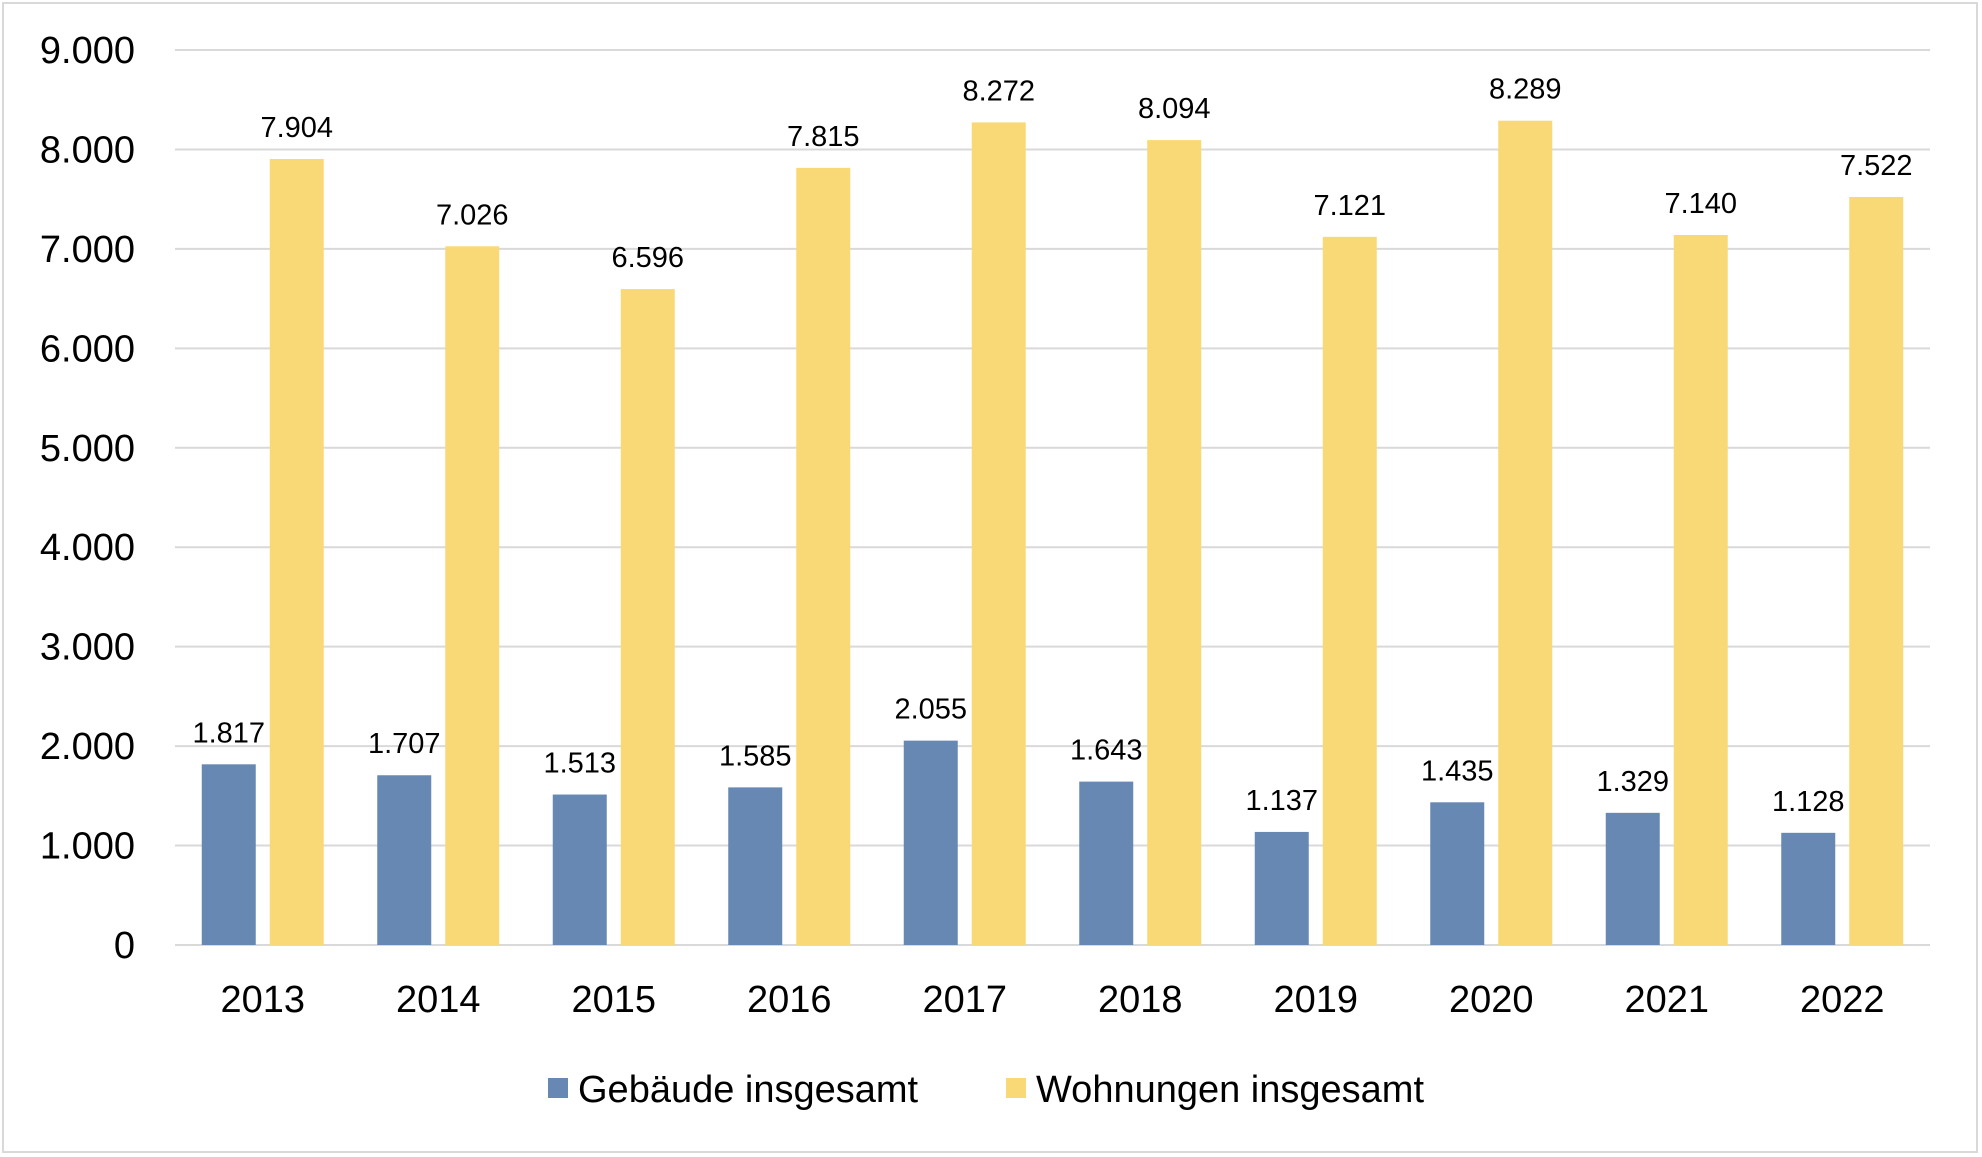 Image resolution: width=1982 pixels, height=1157 pixels. I want to click on legend-label-wohnungen: Wohnungen insgesamt, so click(1230, 1090).